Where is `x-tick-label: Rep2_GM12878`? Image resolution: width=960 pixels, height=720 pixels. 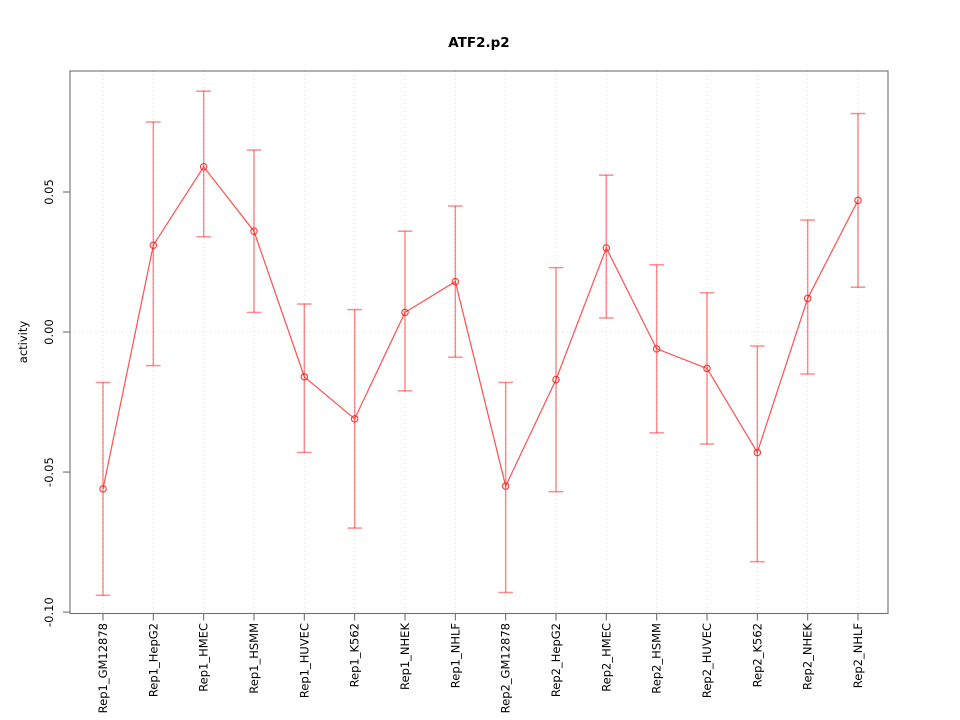 x-tick-label: Rep2_GM12878 is located at coordinates (506, 668).